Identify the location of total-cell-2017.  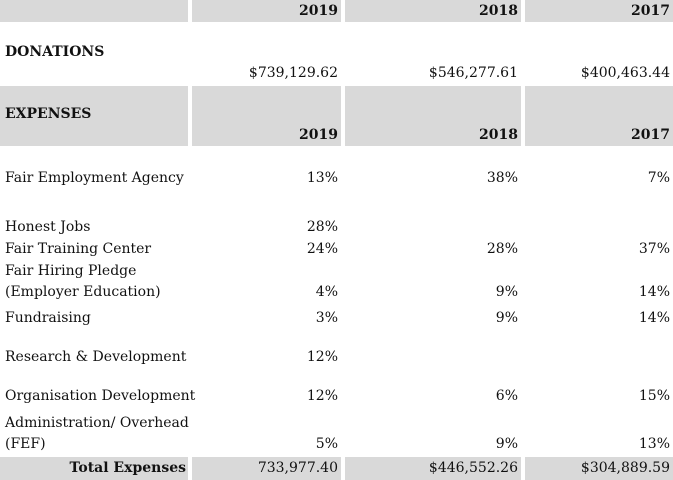
(599, 468).